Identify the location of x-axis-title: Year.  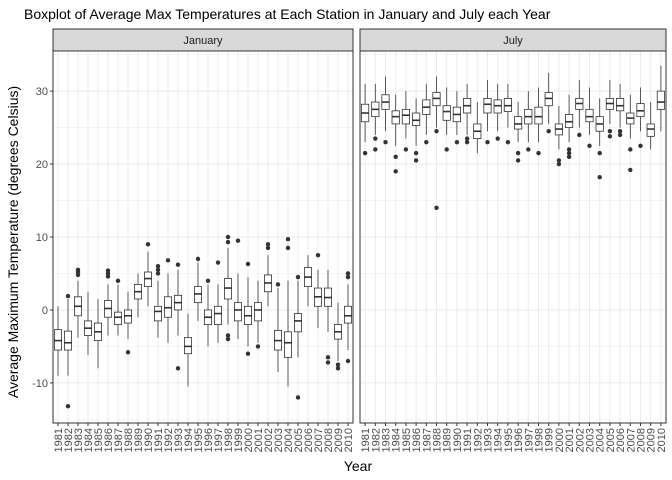
(358, 466).